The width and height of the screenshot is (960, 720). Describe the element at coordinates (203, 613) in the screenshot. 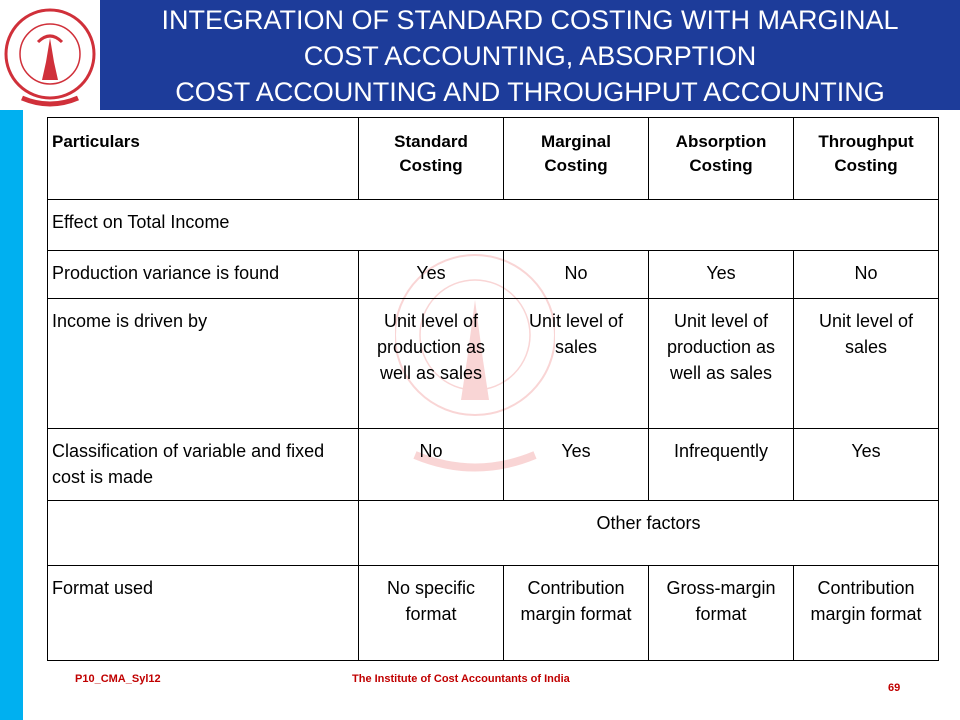

I see `row-label: Format used` at that location.